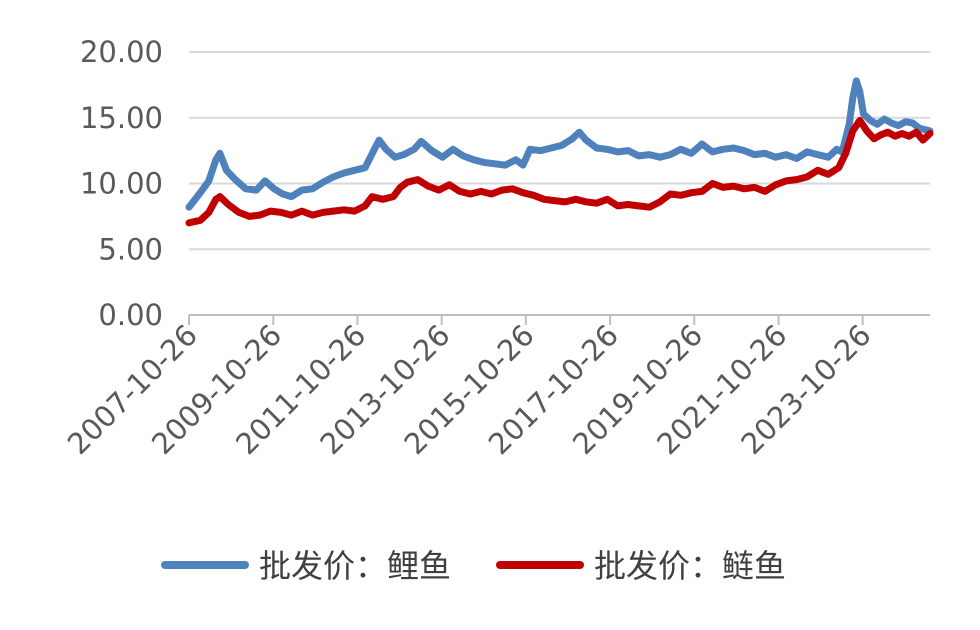 This screenshot has height=630, width=980. I want to click on legend-label: 批发价：鲢鱼, so click(690, 566).